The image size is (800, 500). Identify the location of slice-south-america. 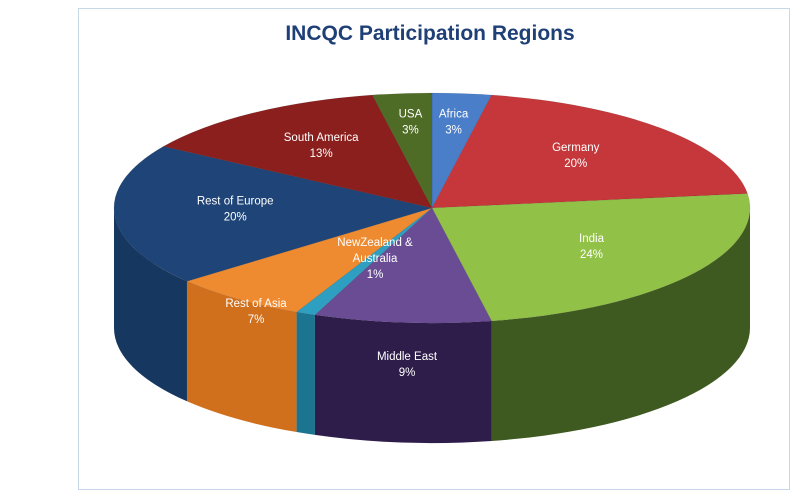
(297, 151).